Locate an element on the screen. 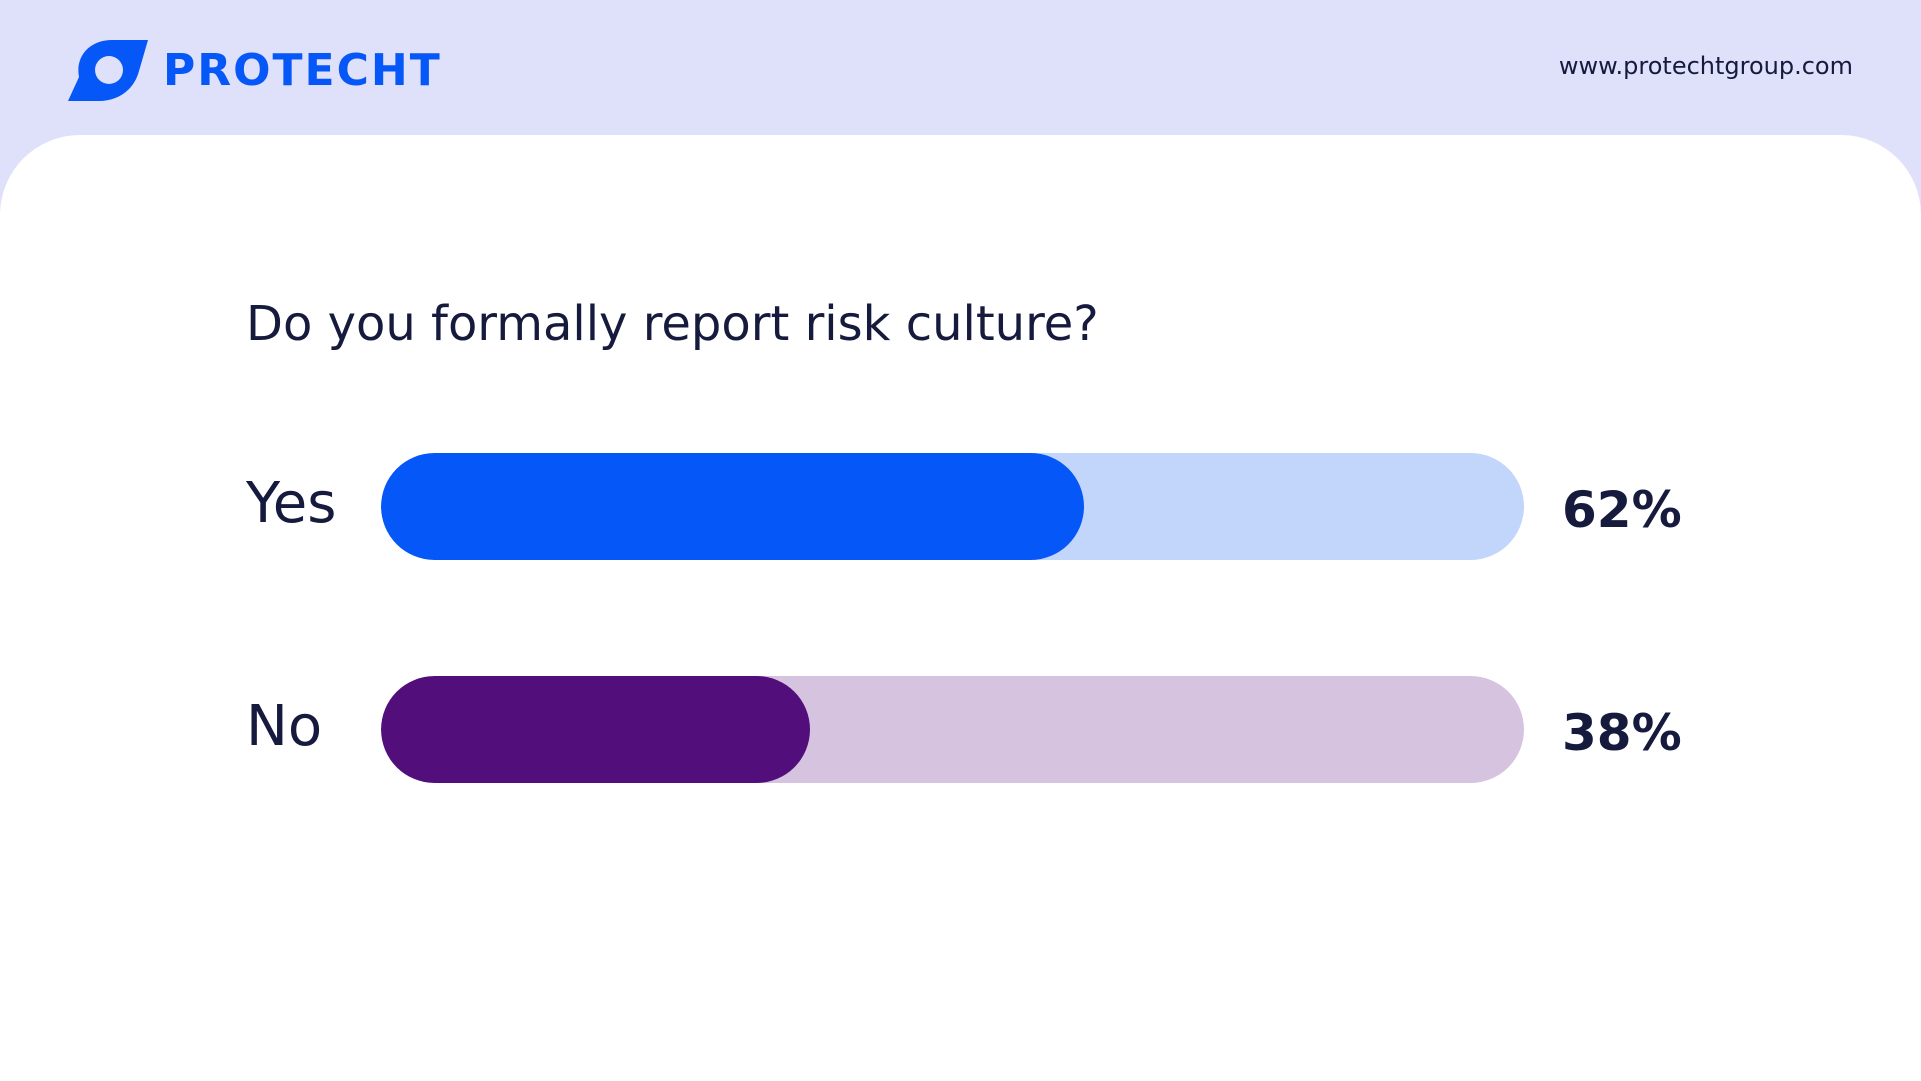  bar-row-yes: Yes 62% is located at coordinates (960, 508).